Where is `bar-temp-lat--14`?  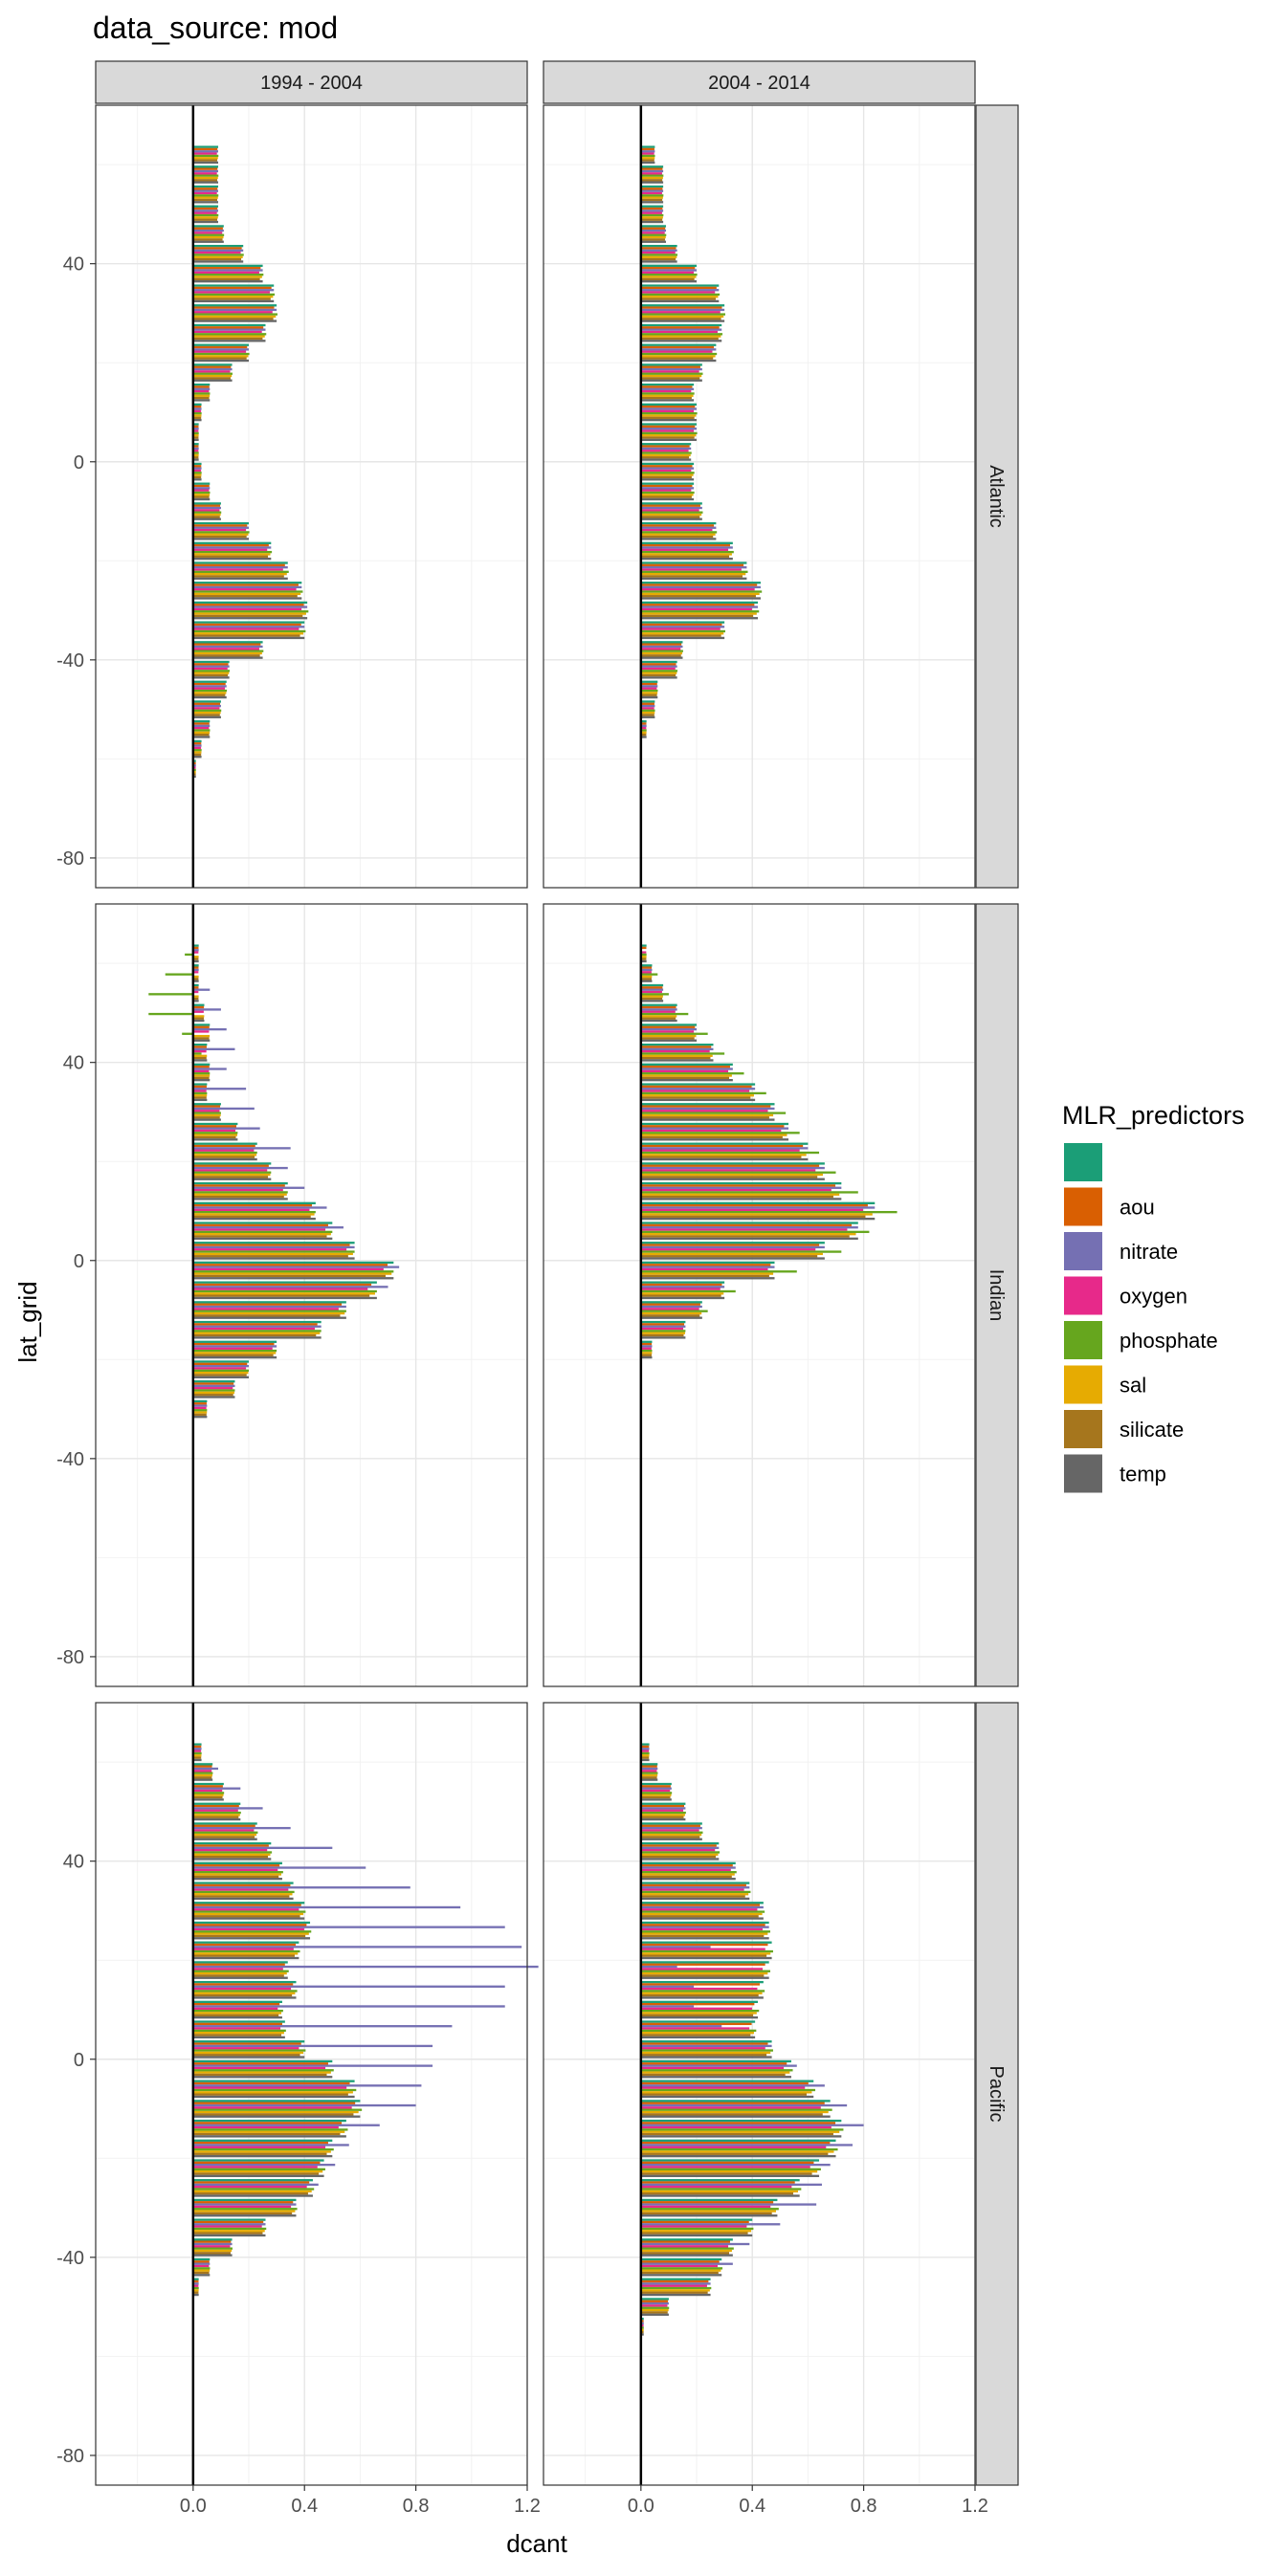
bar-temp-lat--14 is located at coordinates (663, 1337).